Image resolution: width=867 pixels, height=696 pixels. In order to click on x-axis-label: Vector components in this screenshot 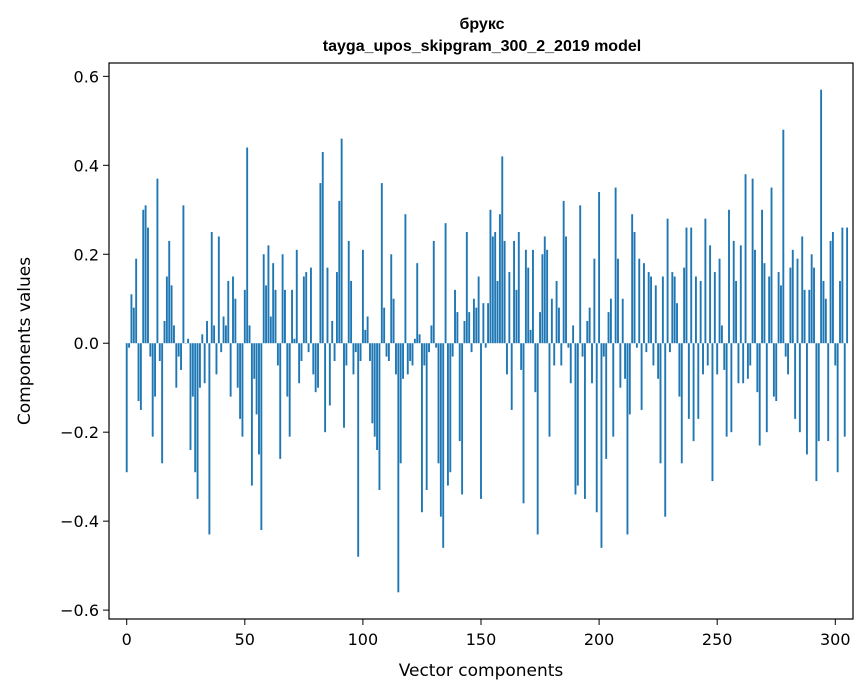, I will do `click(481, 671)`.